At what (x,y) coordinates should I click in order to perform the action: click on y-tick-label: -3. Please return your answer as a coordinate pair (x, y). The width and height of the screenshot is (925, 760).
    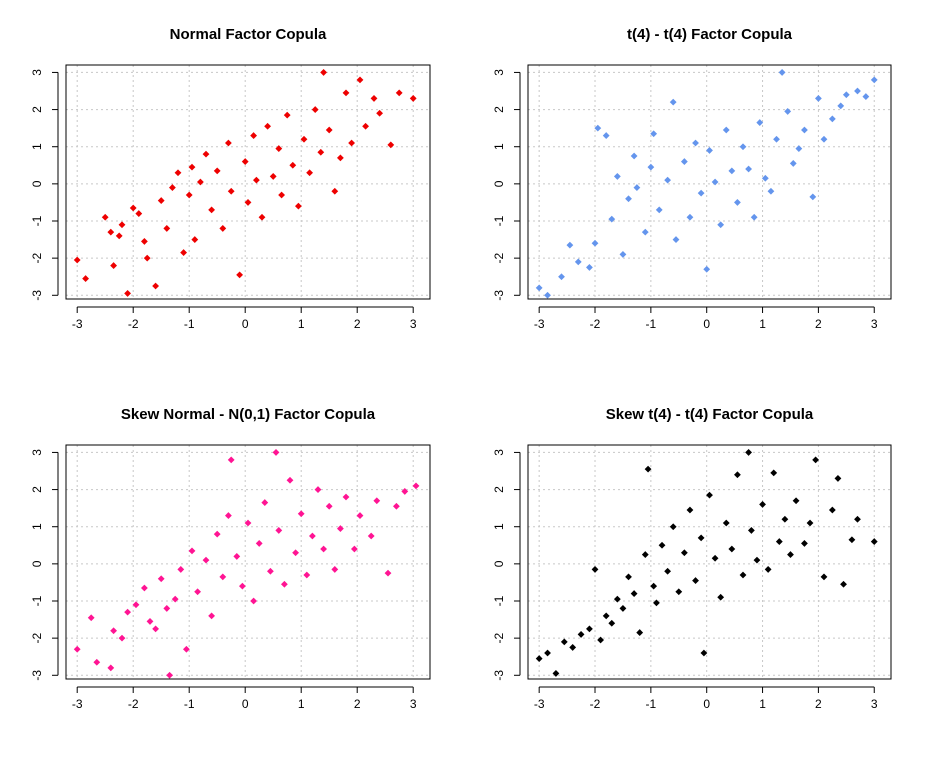
    Looking at the image, I should click on (37, 675).